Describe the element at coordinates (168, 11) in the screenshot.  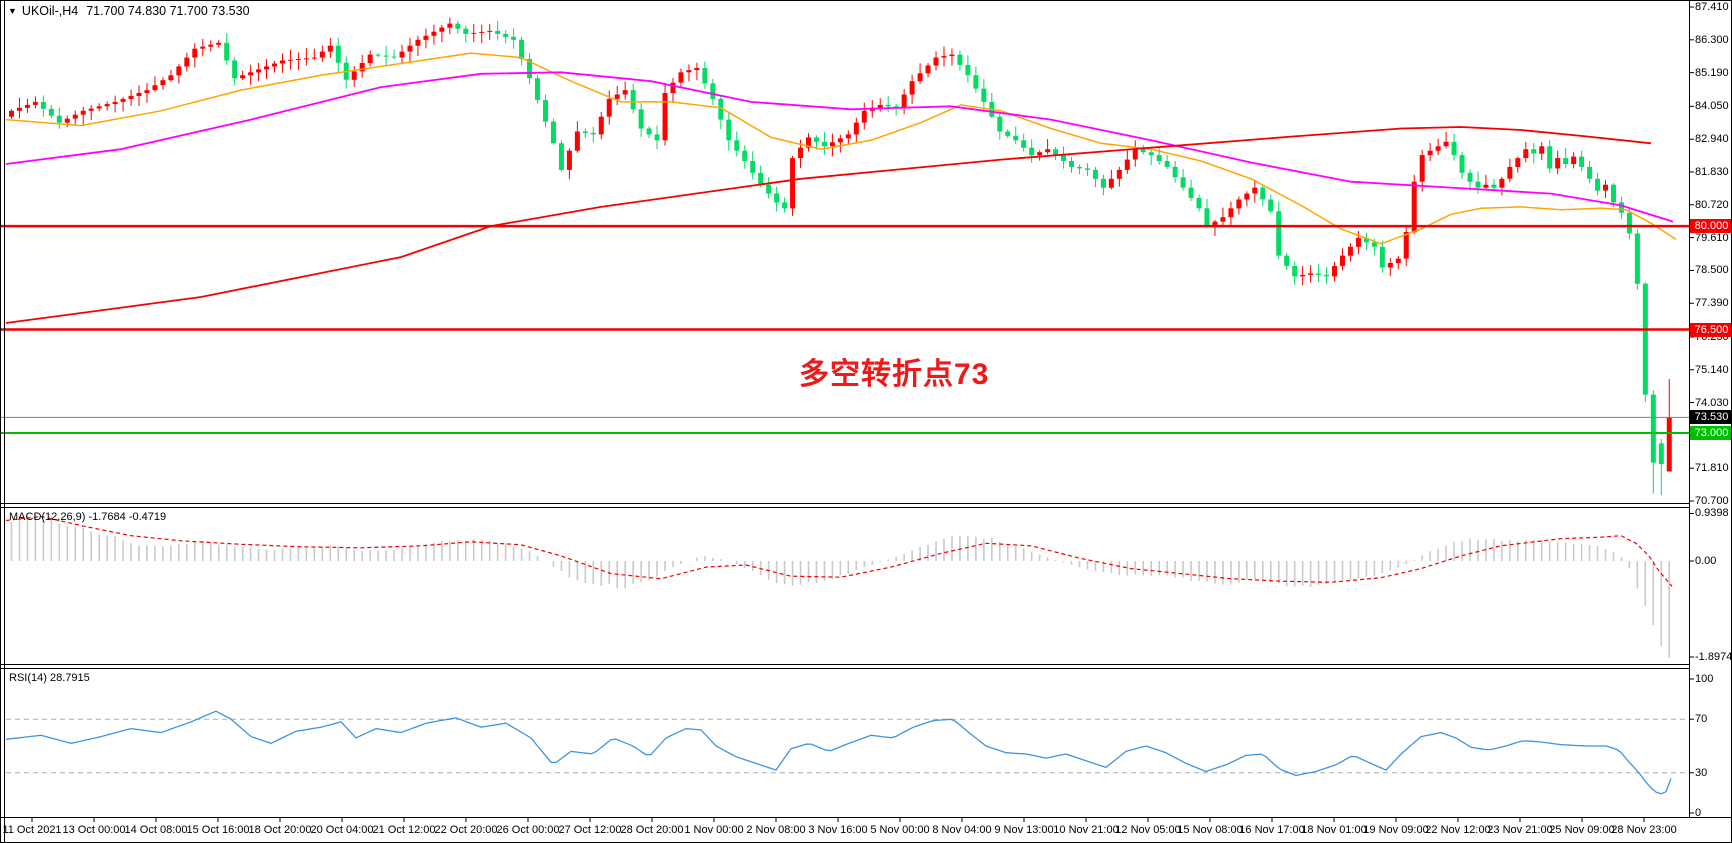
I see `ohlc-values: 71.700 74.830 71.700 73.530` at that location.